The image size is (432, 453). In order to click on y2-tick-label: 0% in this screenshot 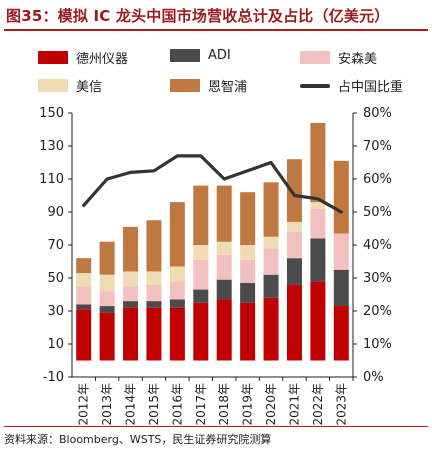, I will do `click(373, 377)`.